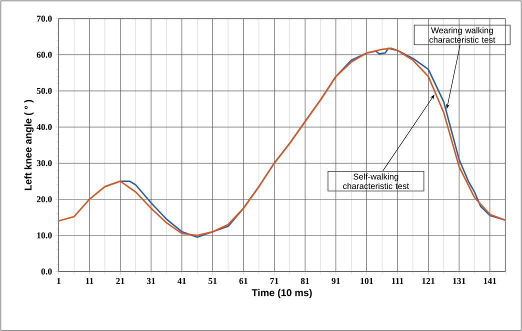 The height and width of the screenshot is (331, 522). I want to click on x-tick-label: 111, so click(398, 281).